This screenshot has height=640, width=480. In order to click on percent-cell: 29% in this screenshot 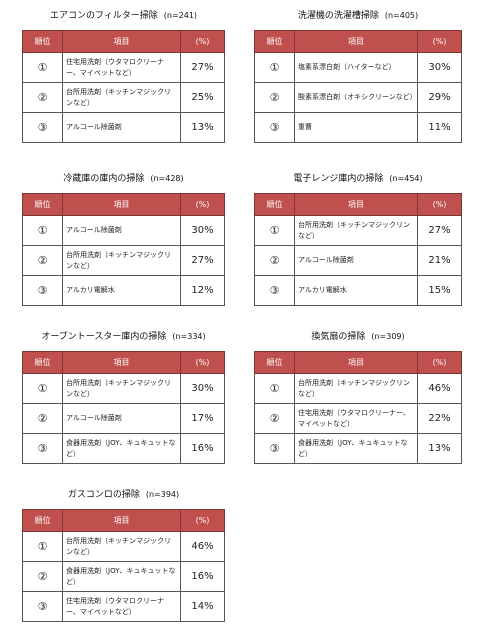, I will do `click(439, 97)`.